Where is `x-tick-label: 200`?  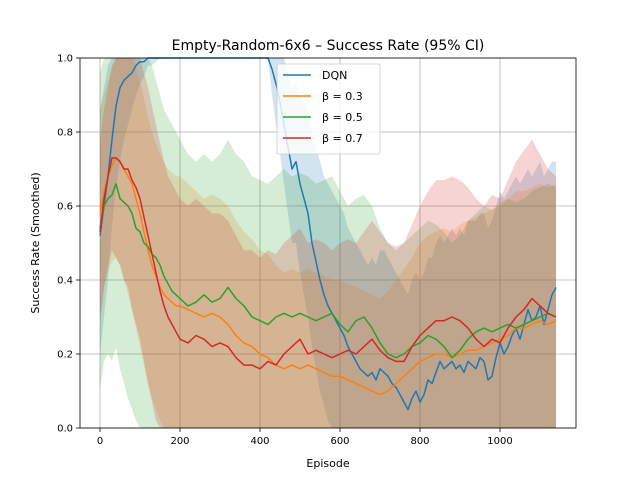
x-tick-label: 200 is located at coordinates (179, 441).